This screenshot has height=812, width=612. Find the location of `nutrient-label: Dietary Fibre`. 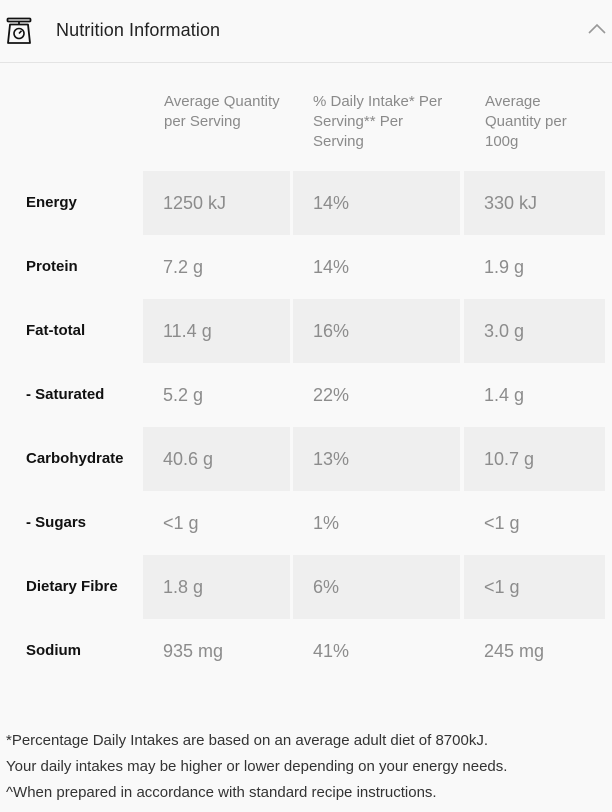

nutrient-label: Dietary Fibre is located at coordinates (72, 586).